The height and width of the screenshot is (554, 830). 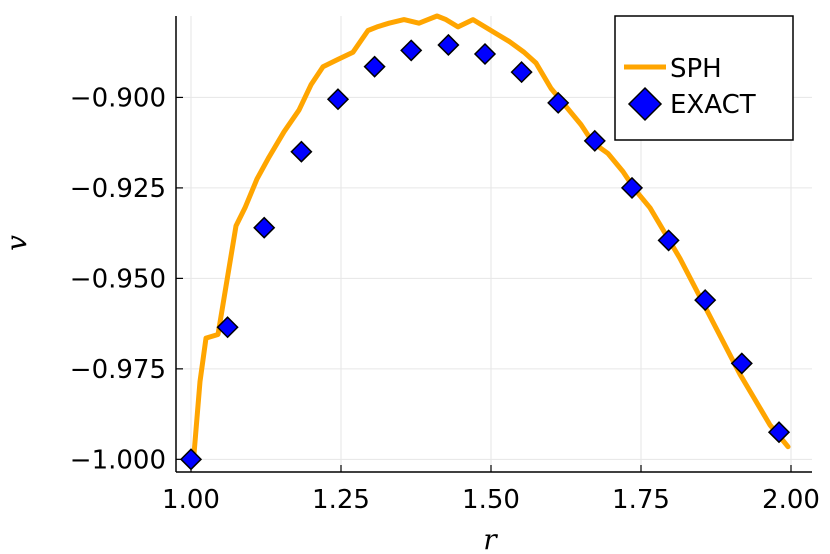 What do you see at coordinates (118, 460) in the screenshot?
I see `y-tick-label: −1.000` at bounding box center [118, 460].